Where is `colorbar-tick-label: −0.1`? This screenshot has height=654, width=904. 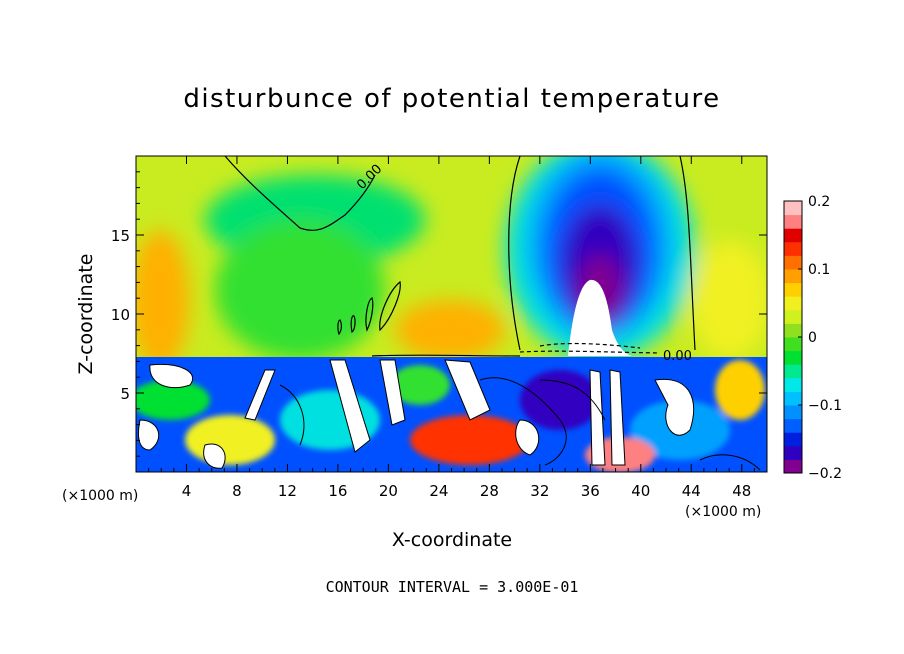
colorbar-tick-label: −0.1 is located at coordinates (825, 406).